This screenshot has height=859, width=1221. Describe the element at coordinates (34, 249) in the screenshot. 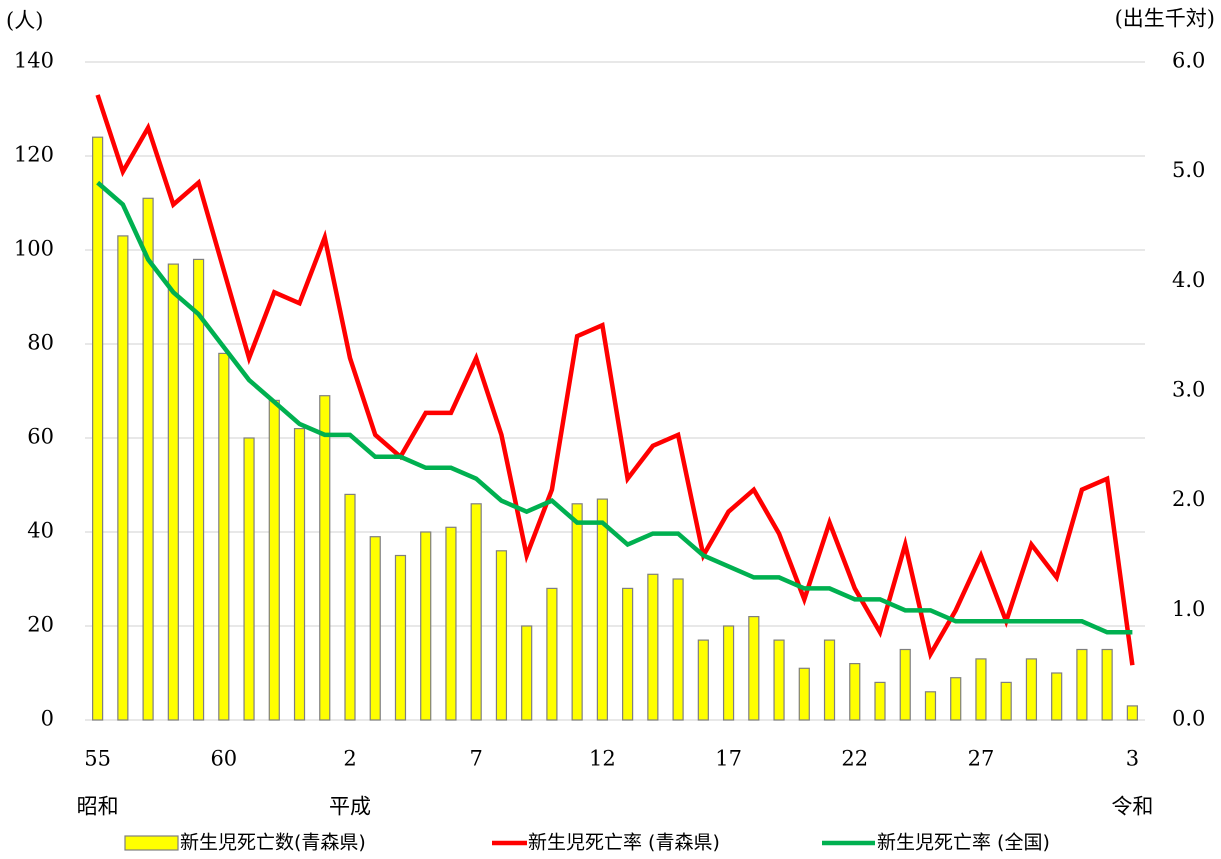

I see `y-tick-label: 100` at that location.